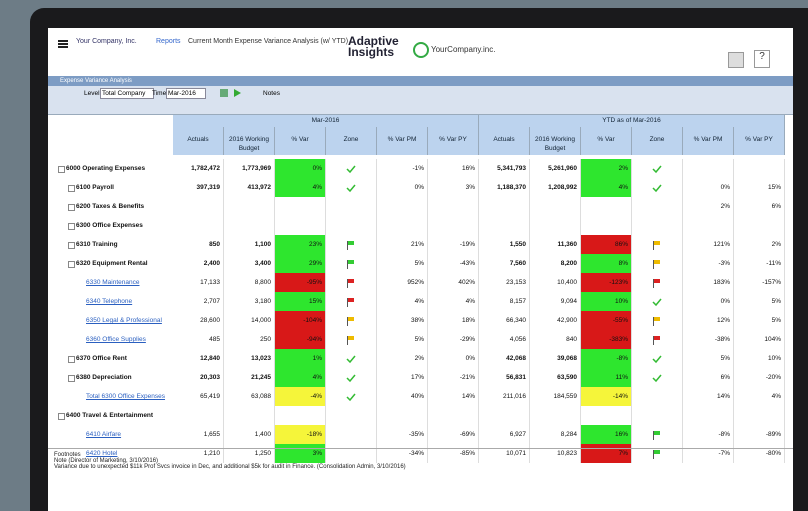 The image size is (808, 511). Describe the element at coordinates (124, 320) in the screenshot. I see `row-label: 6350 Legal & Professional` at that location.